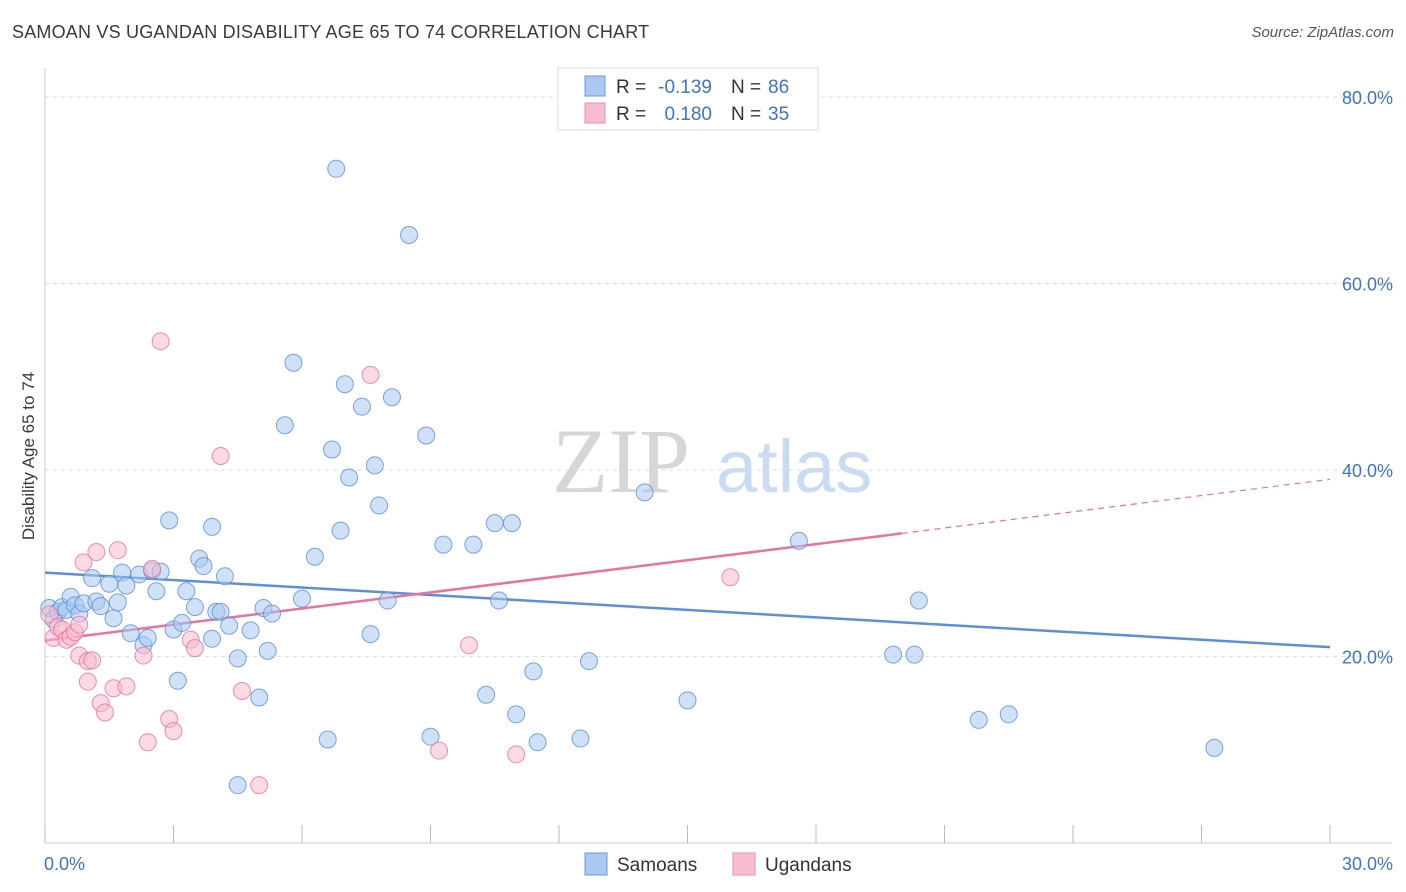  What do you see at coordinates (778, 114) in the screenshot?
I see `legend-n-value-2: 35` at bounding box center [778, 114].